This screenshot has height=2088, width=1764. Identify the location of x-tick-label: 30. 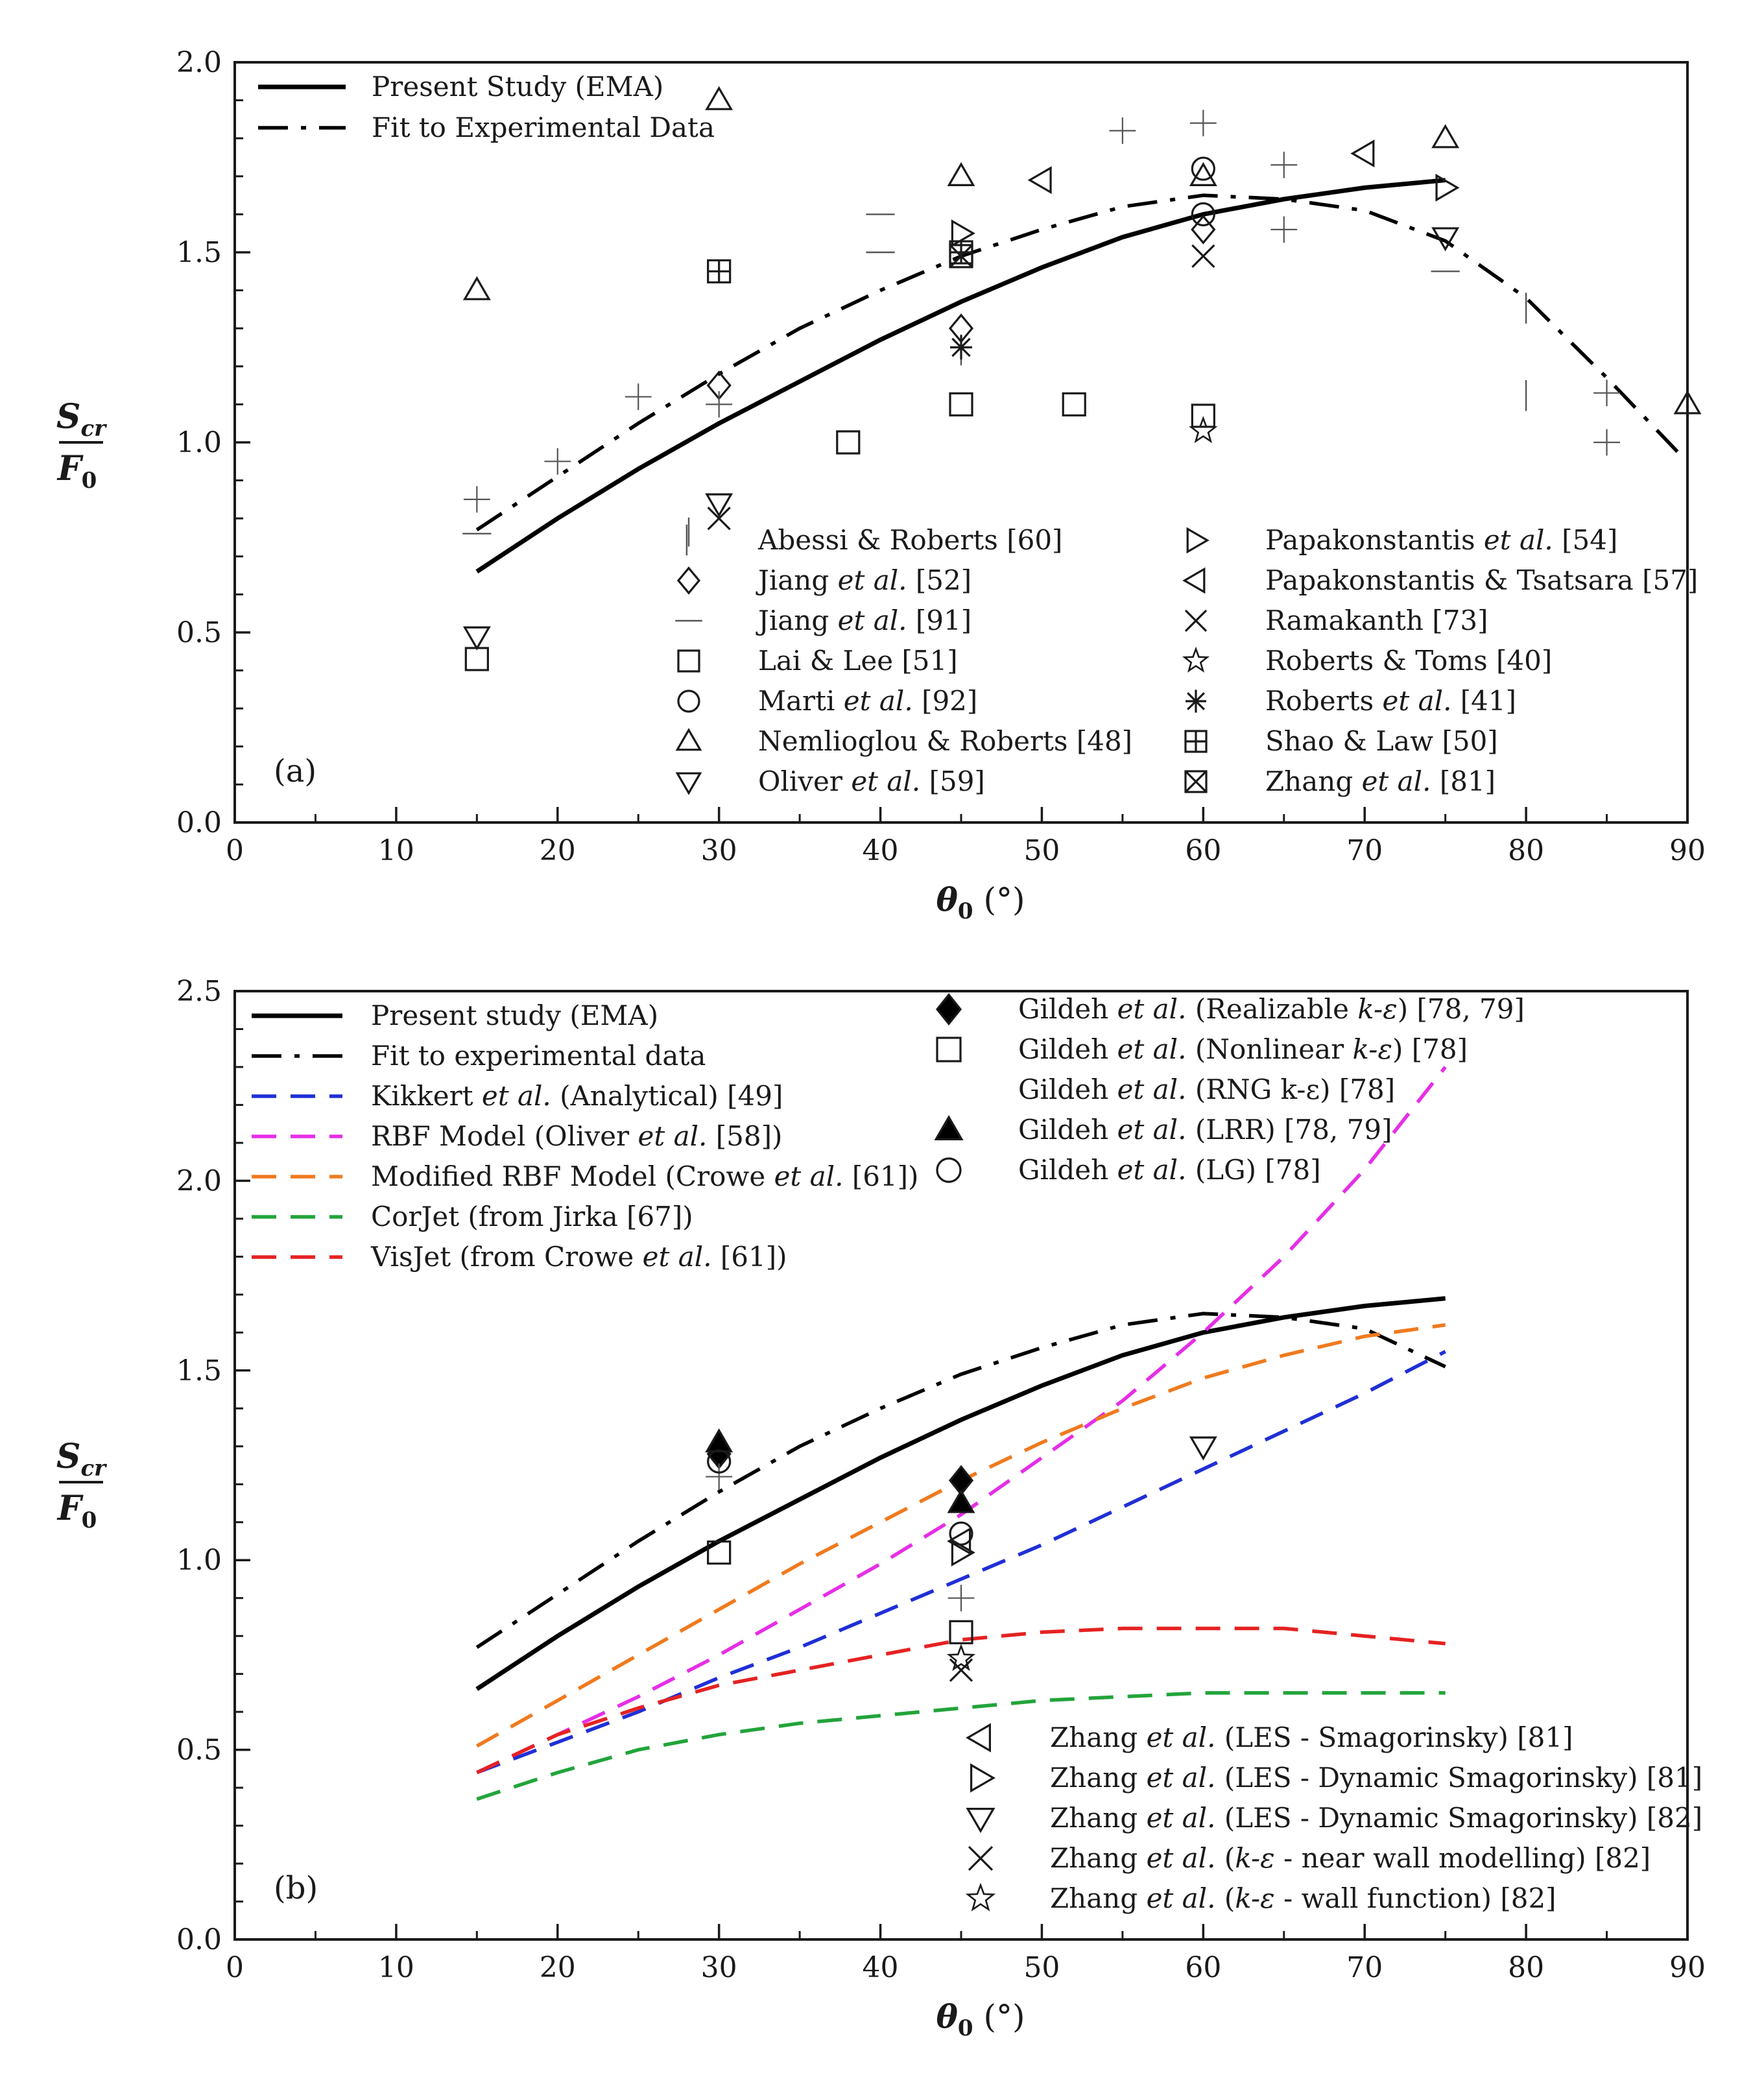
(719, 850).